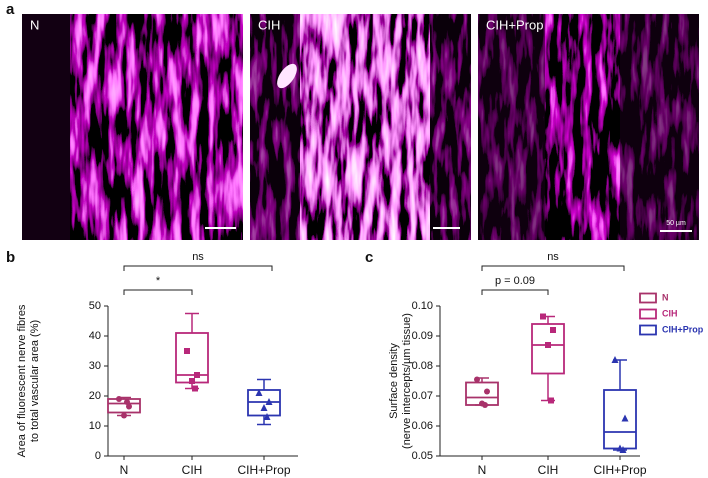 Image resolution: width=708 pixels, height=478 pixels. What do you see at coordinates (588, 127) in the screenshot?
I see `micrograph: CIH+Prop 50 µm` at bounding box center [588, 127].